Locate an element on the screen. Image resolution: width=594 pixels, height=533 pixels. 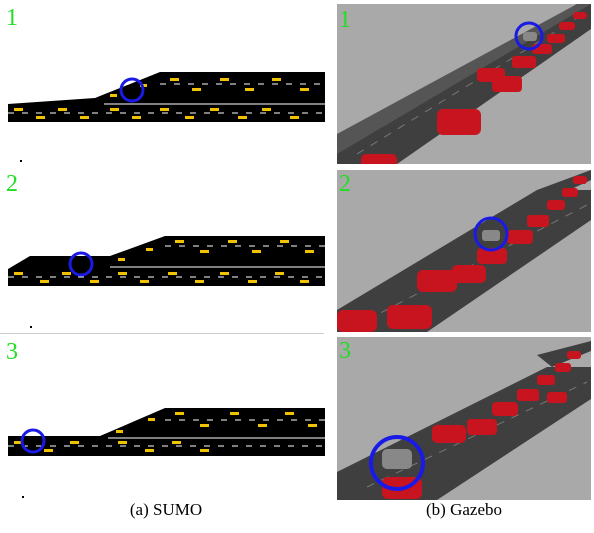
sumo-frame-3-image is located at coordinates (166, 453).